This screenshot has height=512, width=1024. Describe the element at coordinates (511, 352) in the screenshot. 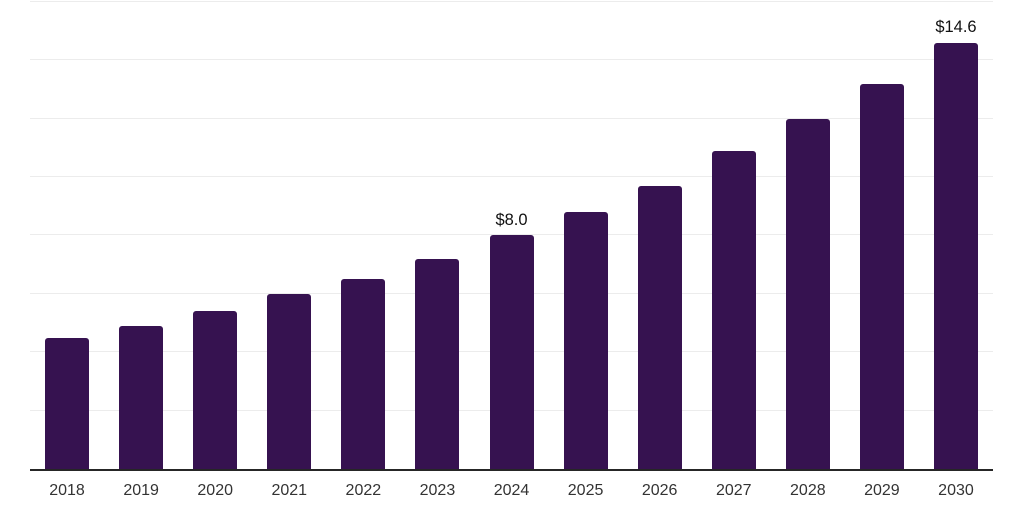

I see `bar-2024` at that location.